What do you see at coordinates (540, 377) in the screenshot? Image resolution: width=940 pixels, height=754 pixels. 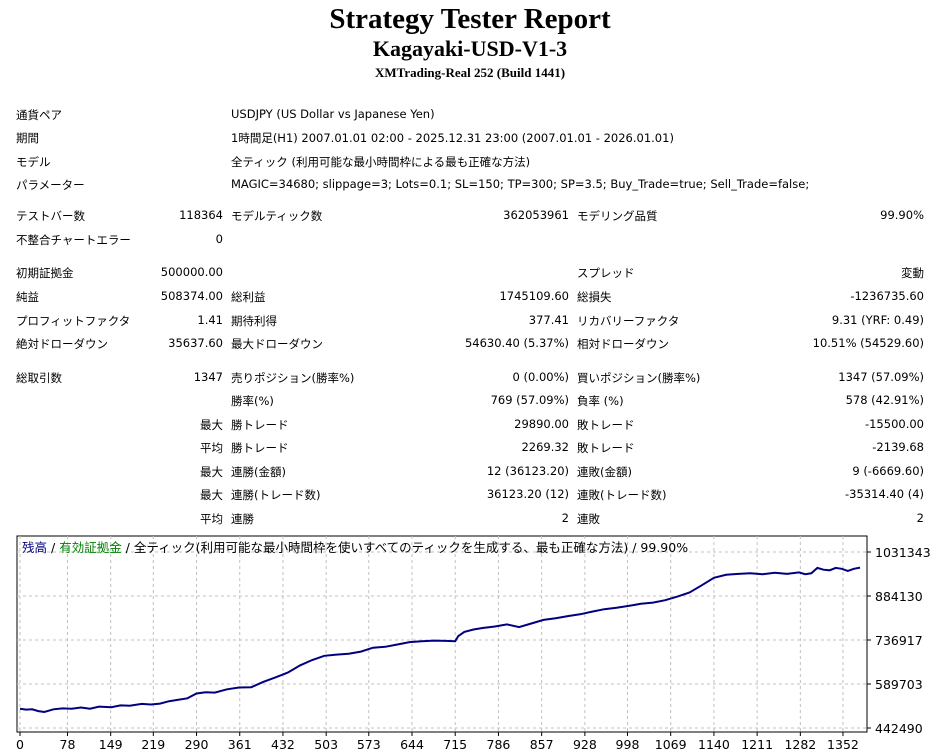 I see `short-value: 0 (0.00%)` at bounding box center [540, 377].